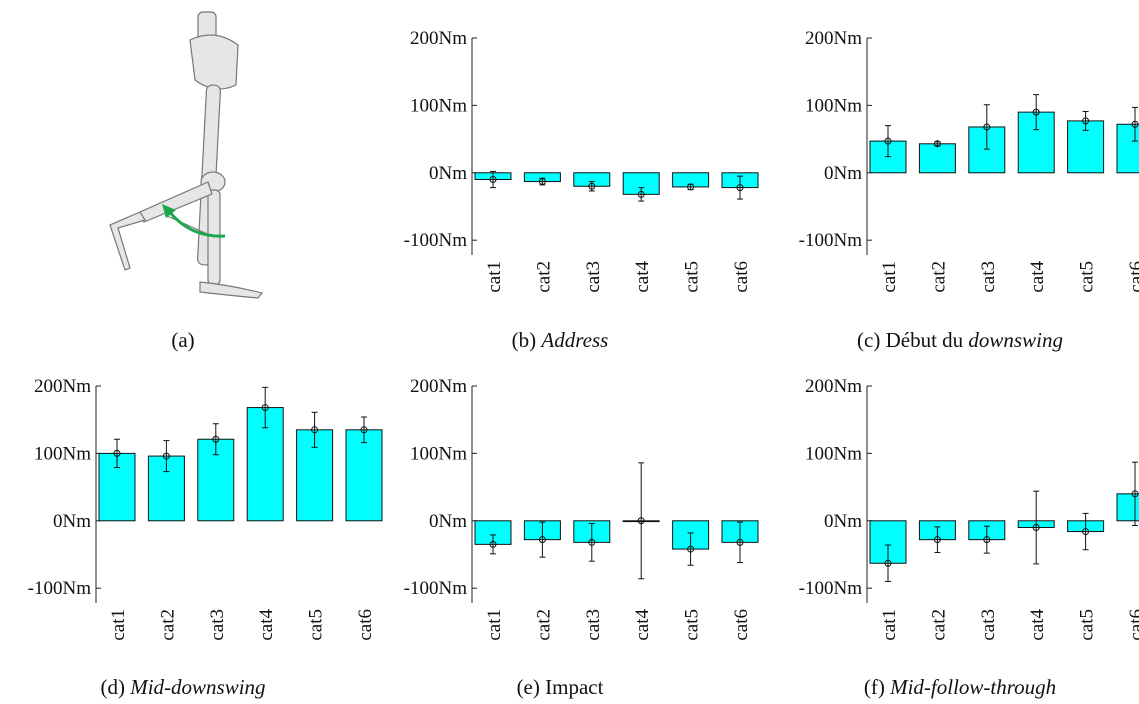 The height and width of the screenshot is (704, 1139). I want to click on caption-title: Impact, so click(574, 687).